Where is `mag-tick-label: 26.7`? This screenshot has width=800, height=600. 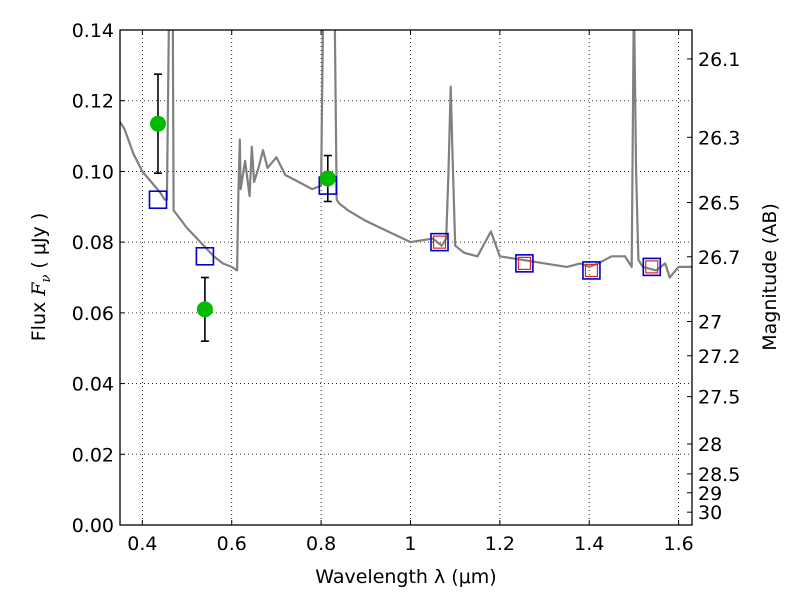 mag-tick-label: 26.7 is located at coordinates (719, 258).